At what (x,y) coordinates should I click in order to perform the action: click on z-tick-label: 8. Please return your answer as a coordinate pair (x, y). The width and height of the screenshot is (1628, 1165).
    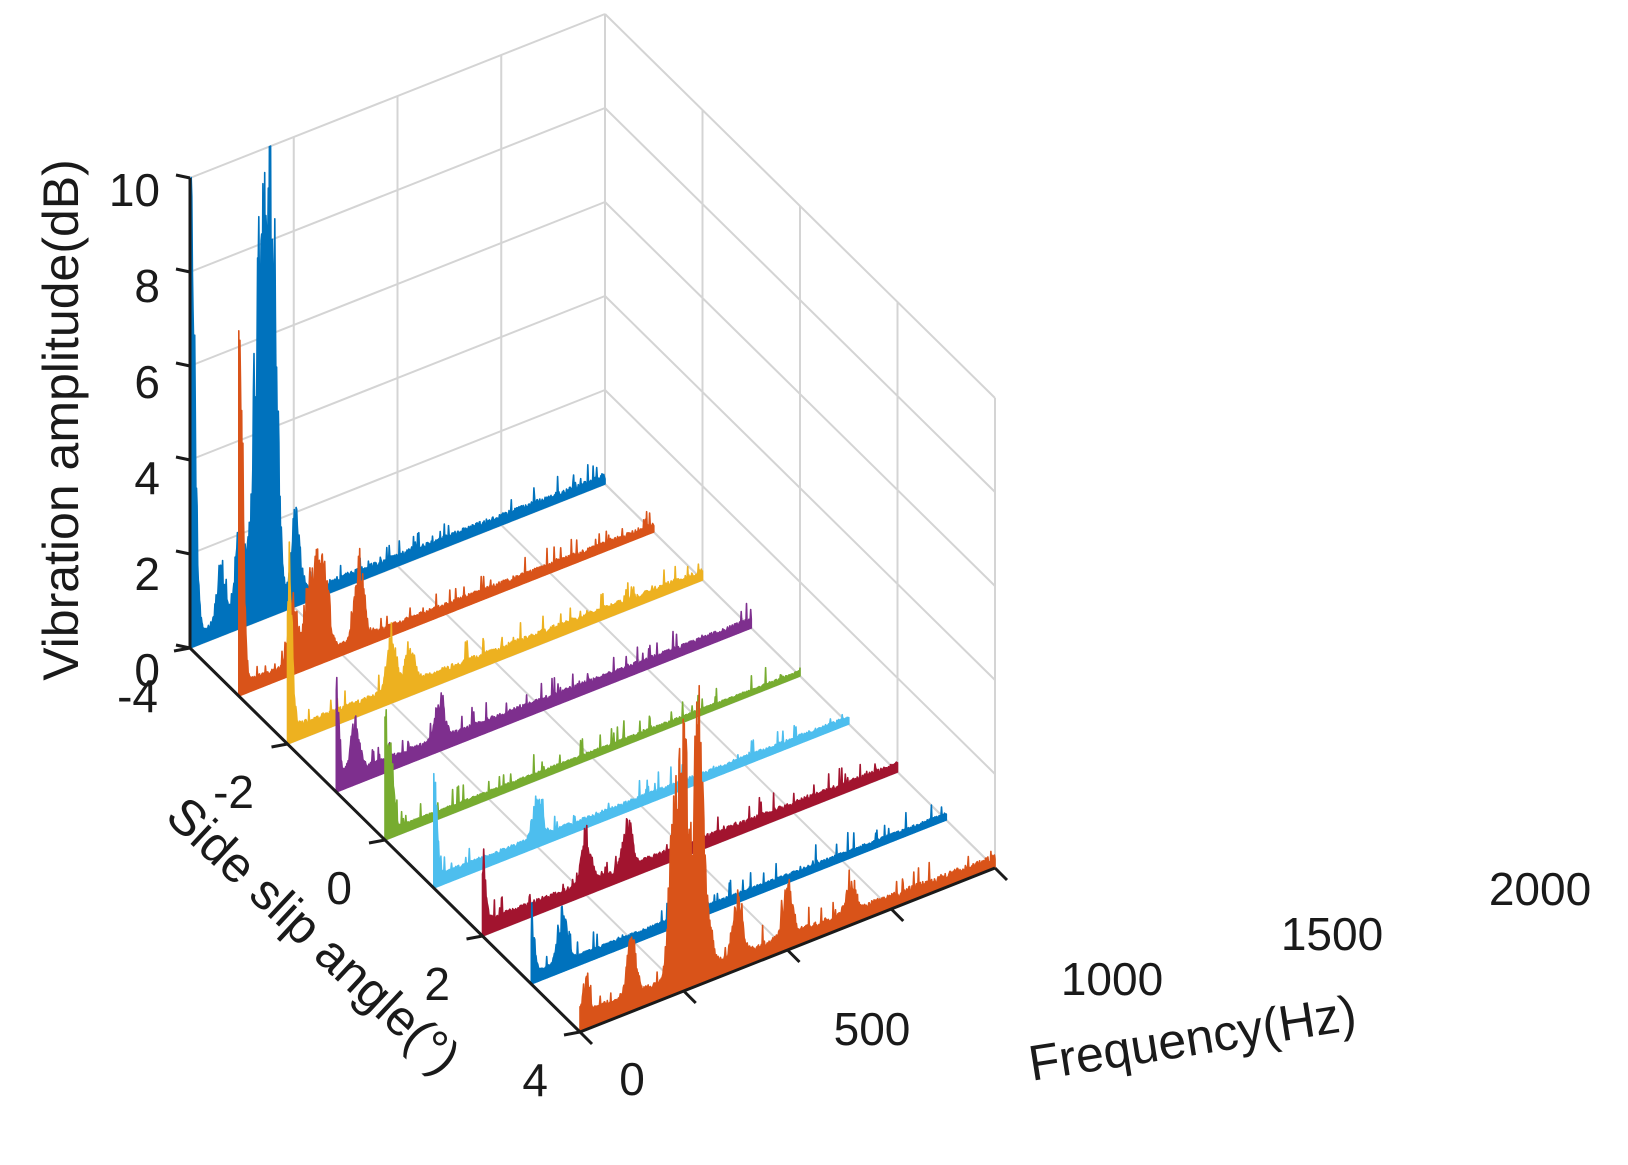
    Looking at the image, I should click on (147, 286).